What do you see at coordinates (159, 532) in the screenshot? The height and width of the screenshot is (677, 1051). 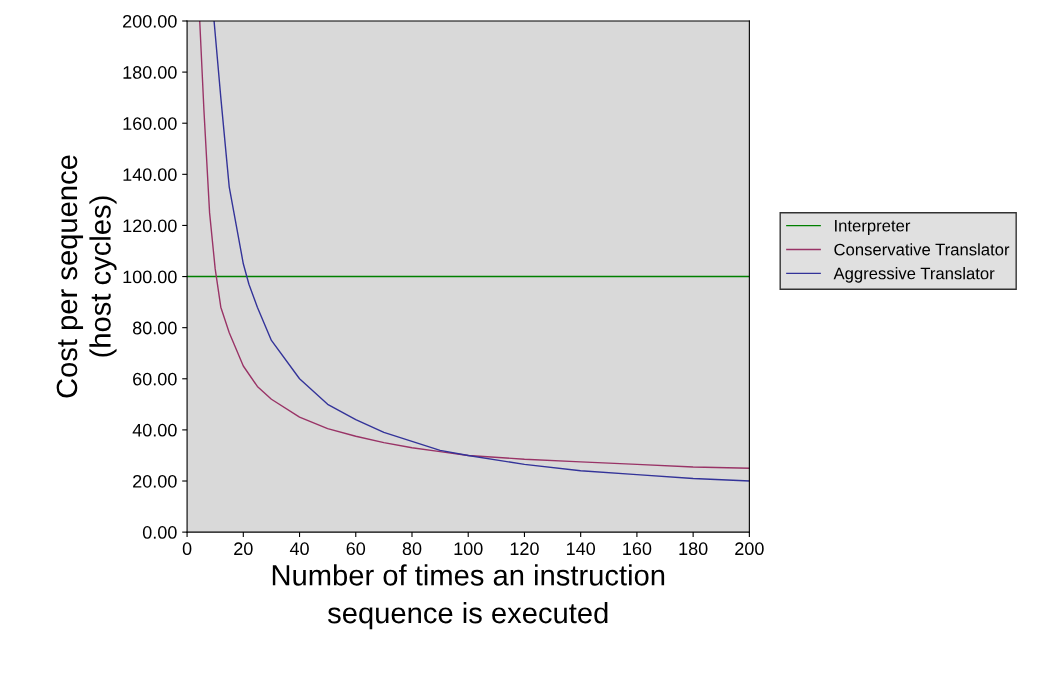 I see `y-tick-label: 0.00` at bounding box center [159, 532].